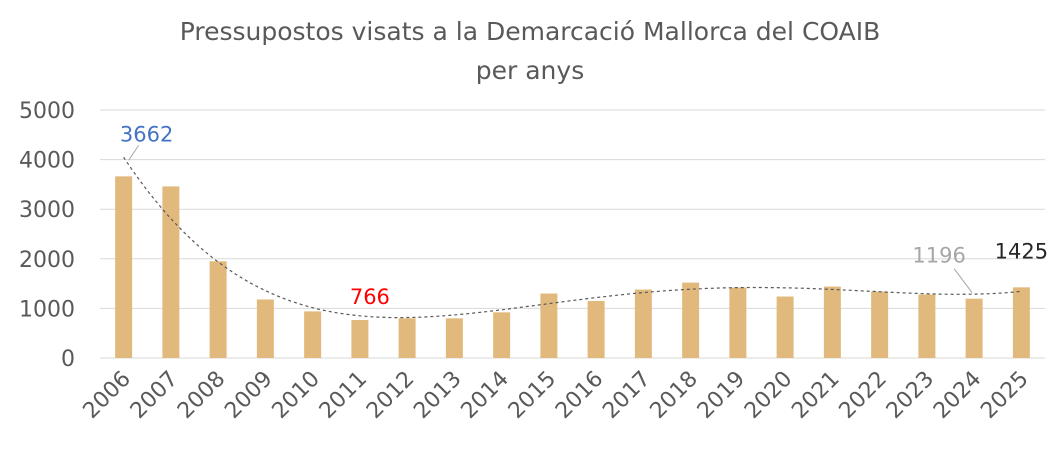 Image resolution: width=1059 pixels, height=454 pixels. Describe the element at coordinates (47, 260) in the screenshot. I see `y-tick-label: 2000` at that location.